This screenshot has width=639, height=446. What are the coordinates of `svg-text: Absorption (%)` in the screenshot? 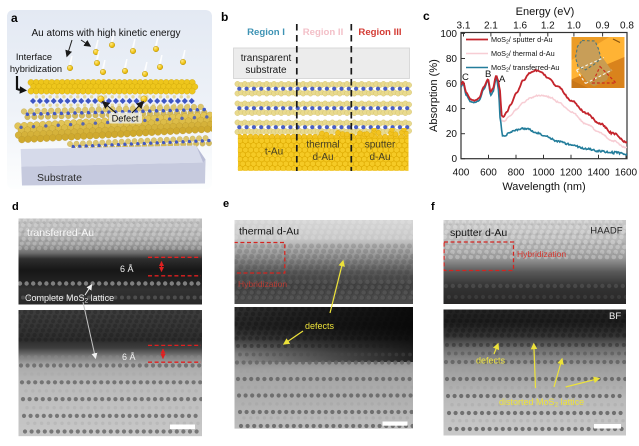 It's located at (434, 95).